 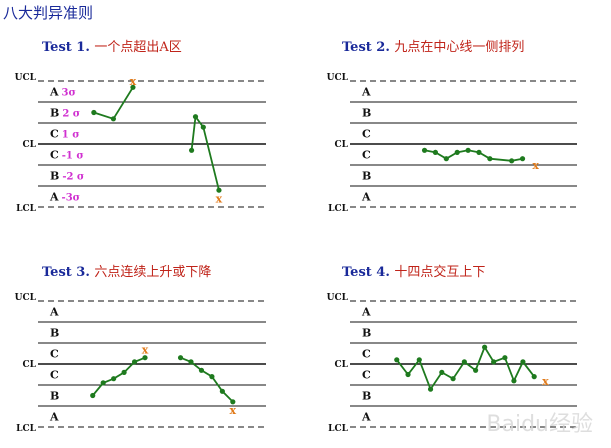 What do you see at coordinates (112, 47) in the screenshot?
I see `panel-title: Test 1. 一个点超出A区` at bounding box center [112, 47].